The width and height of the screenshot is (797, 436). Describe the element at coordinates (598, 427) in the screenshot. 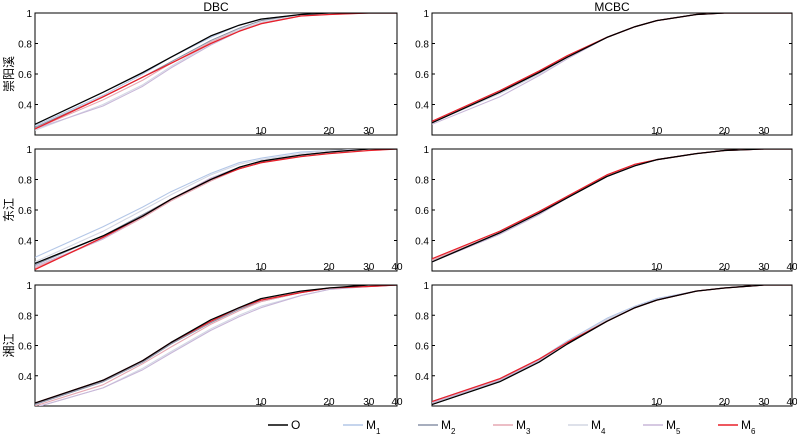

I see `legend-label: M4` at that location.